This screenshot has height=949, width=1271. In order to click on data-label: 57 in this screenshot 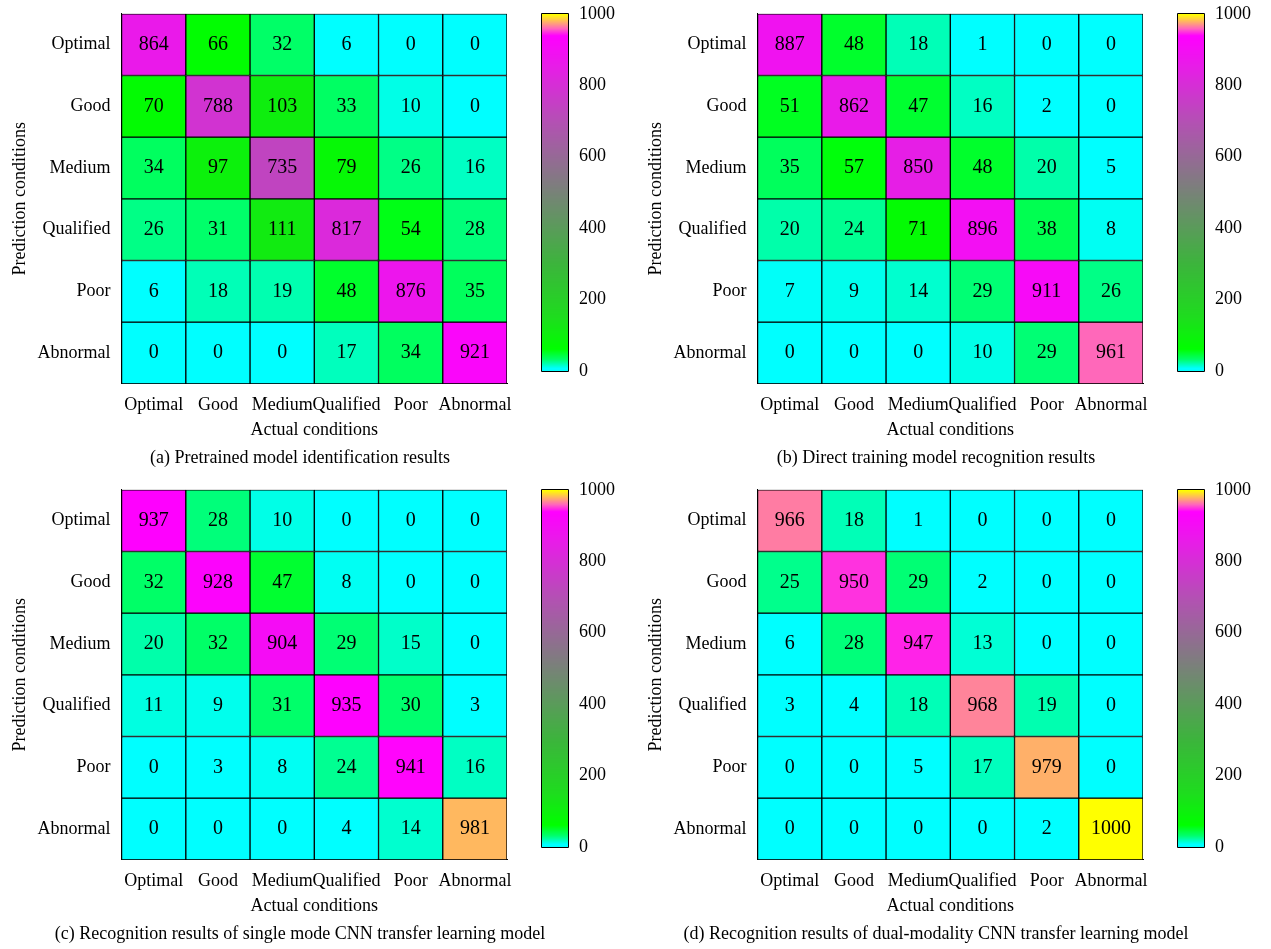, I will do `click(853, 166)`.